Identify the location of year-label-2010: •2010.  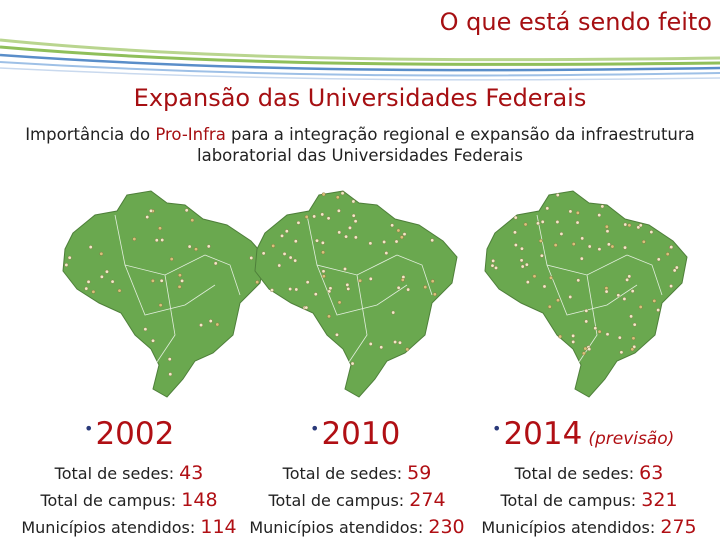
(355, 434).